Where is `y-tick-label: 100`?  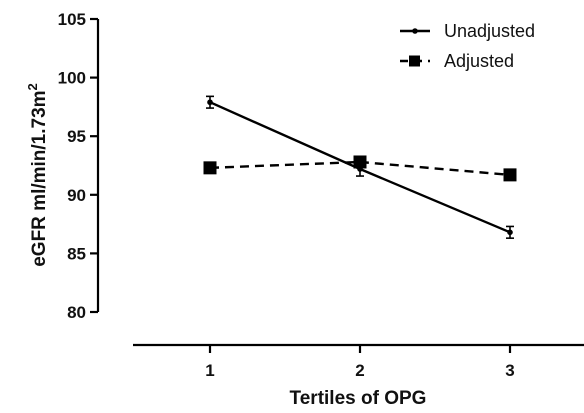 y-tick-label: 100 is located at coordinates (72, 78).